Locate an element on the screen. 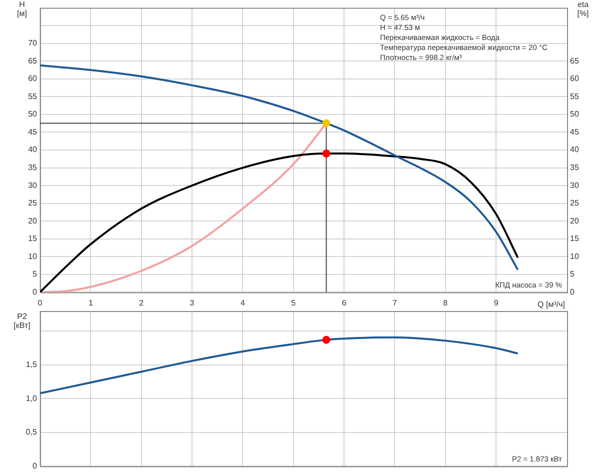 Image resolution: width=600 pixels, height=474 pixels. y-axis-title: P2 [кВт] is located at coordinates (22, 321).